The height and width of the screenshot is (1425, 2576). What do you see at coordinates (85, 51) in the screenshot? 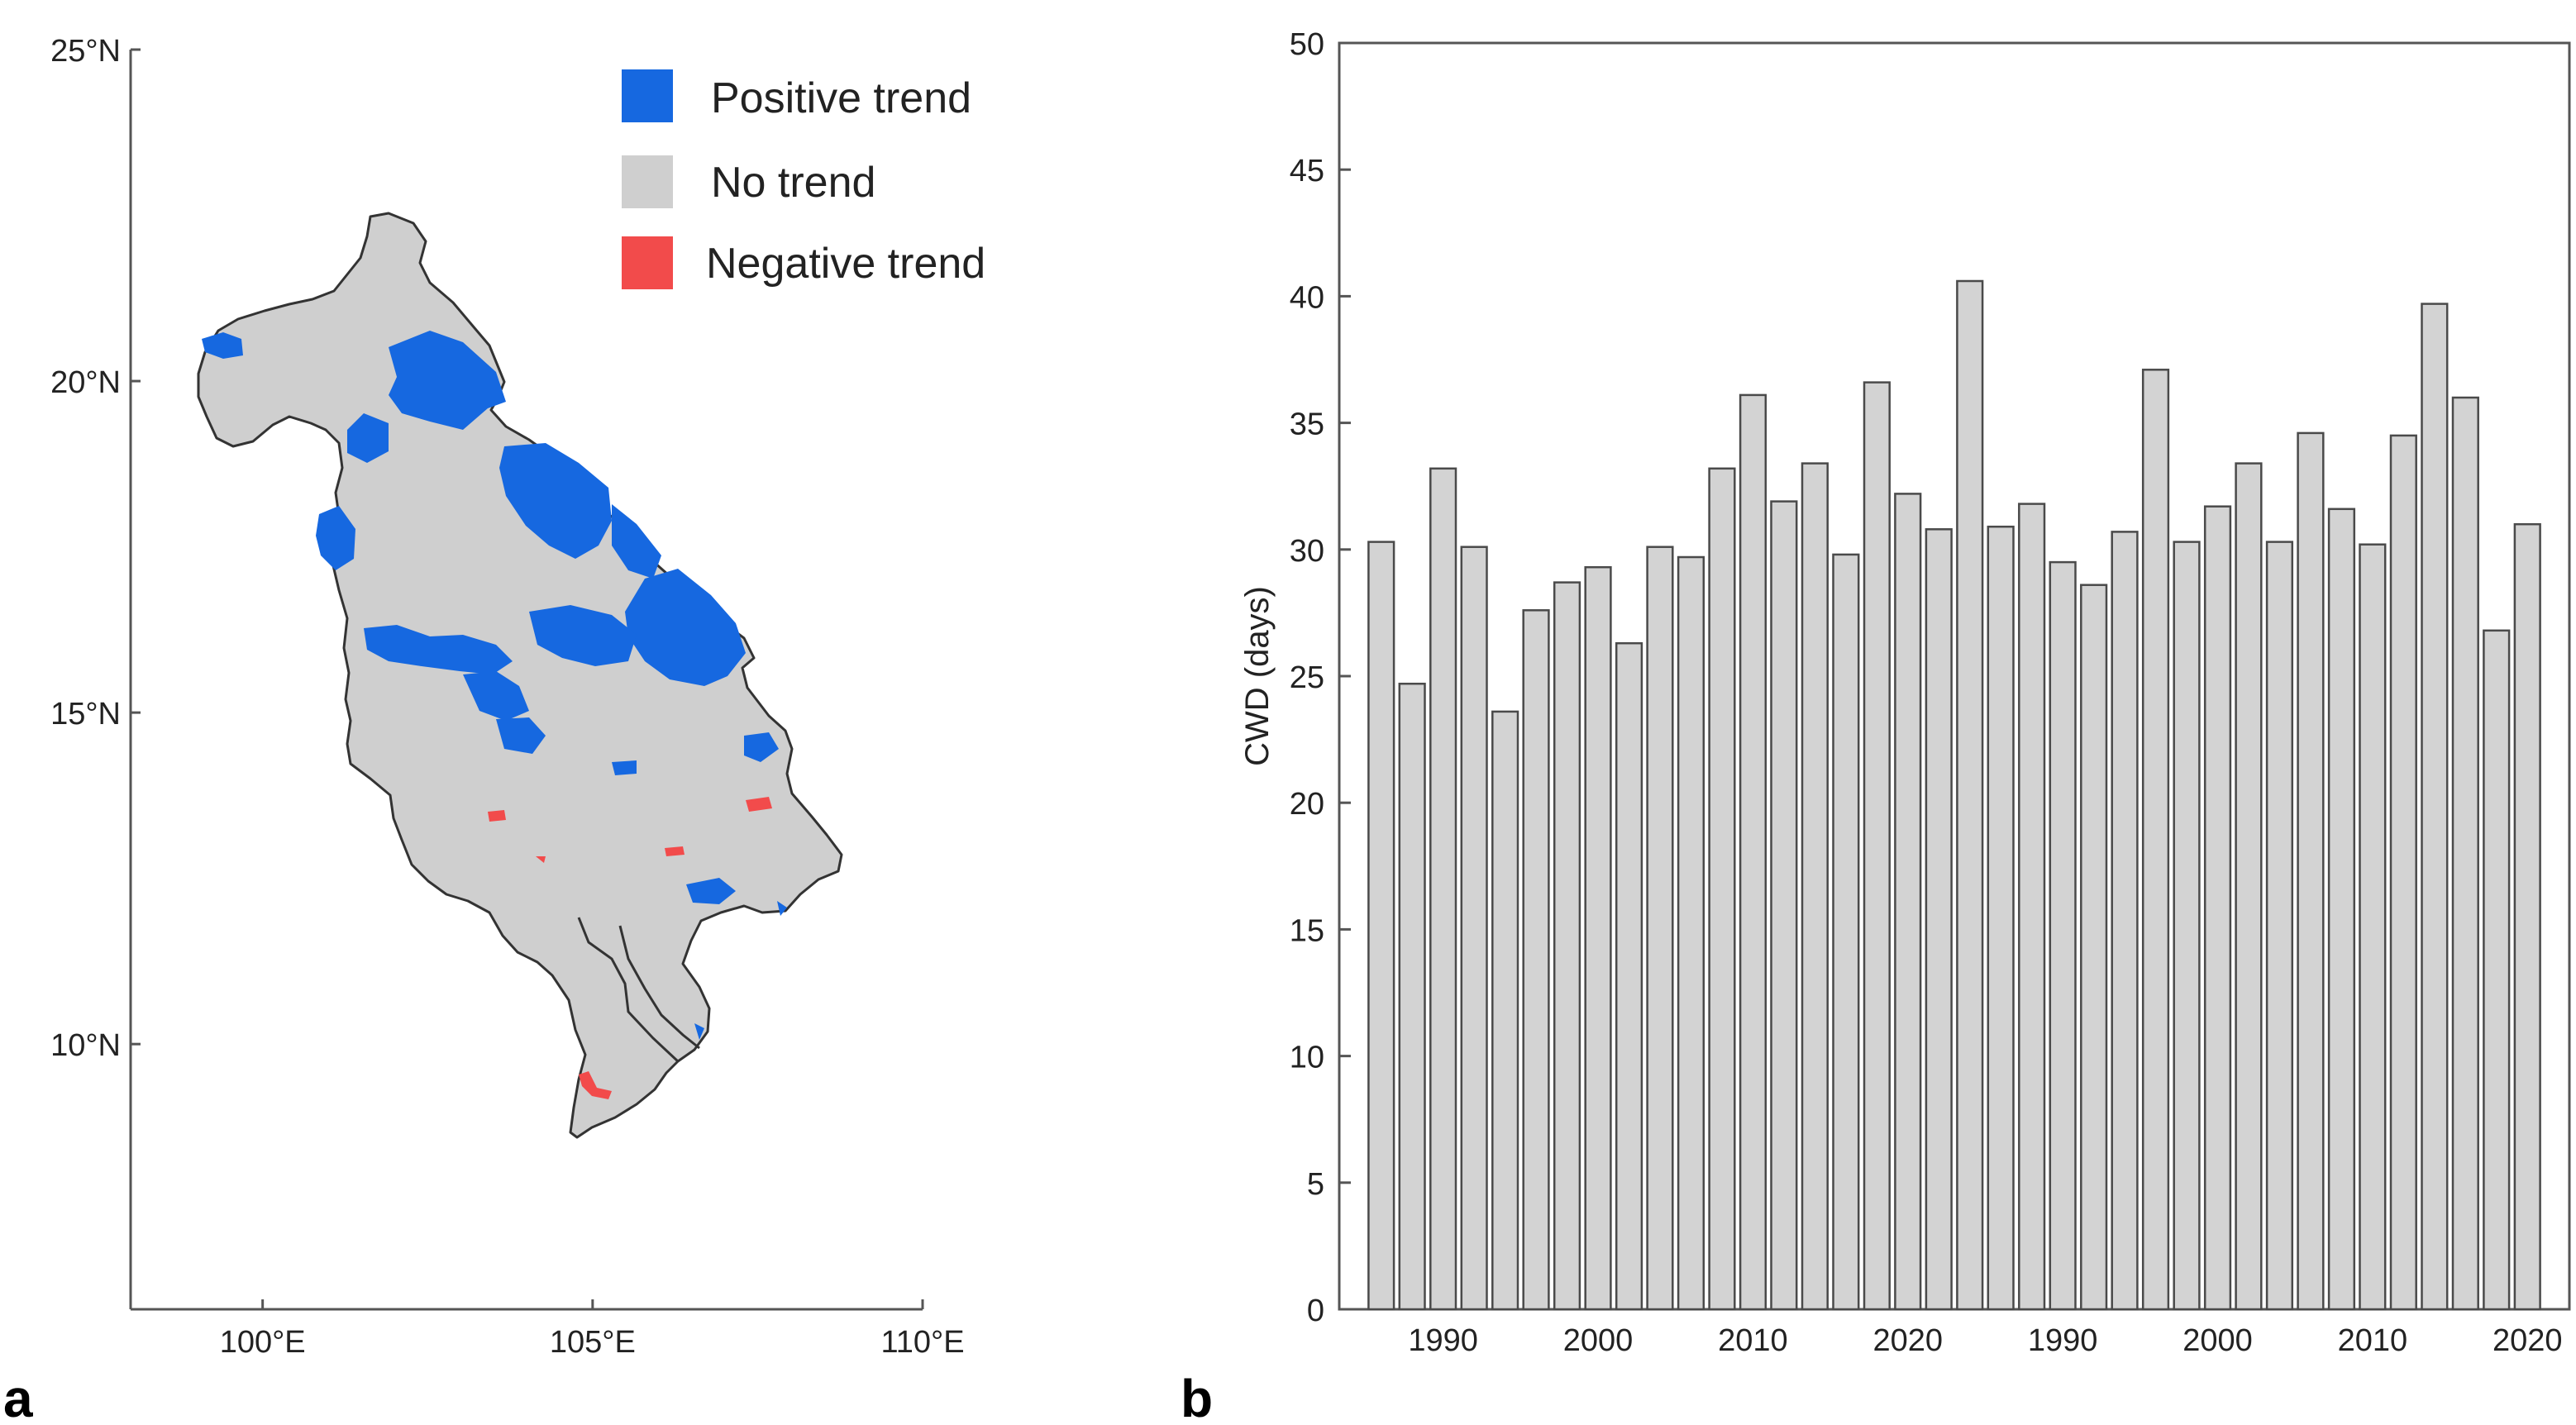
I see `map-y-tick-label: 25°N` at bounding box center [85, 51].